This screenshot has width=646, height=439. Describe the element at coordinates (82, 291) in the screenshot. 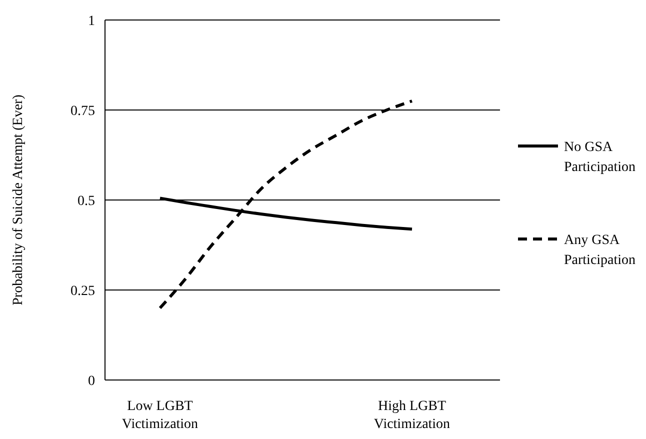

I see `y-tick-label: 0.25` at that location.